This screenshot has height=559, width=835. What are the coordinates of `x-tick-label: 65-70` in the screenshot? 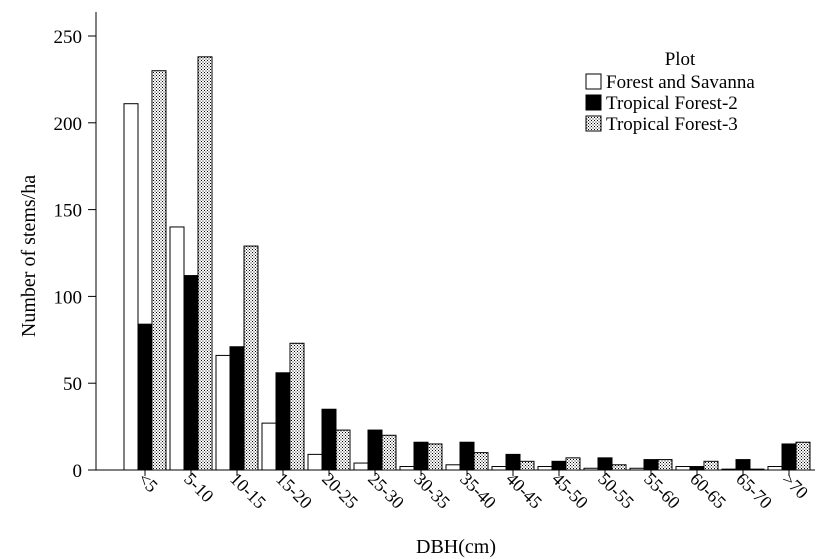 It's located at (754, 491).